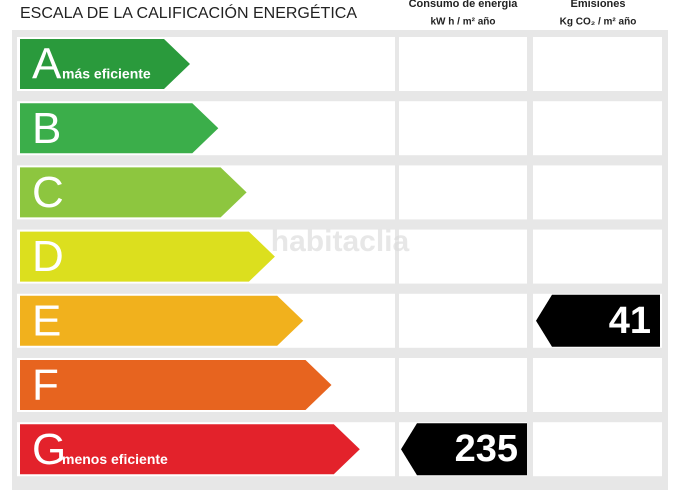 Image resolution: width=679 pixels, height=492 pixels. What do you see at coordinates (46, 320) in the screenshot?
I see `class-letter: E` at bounding box center [46, 320].